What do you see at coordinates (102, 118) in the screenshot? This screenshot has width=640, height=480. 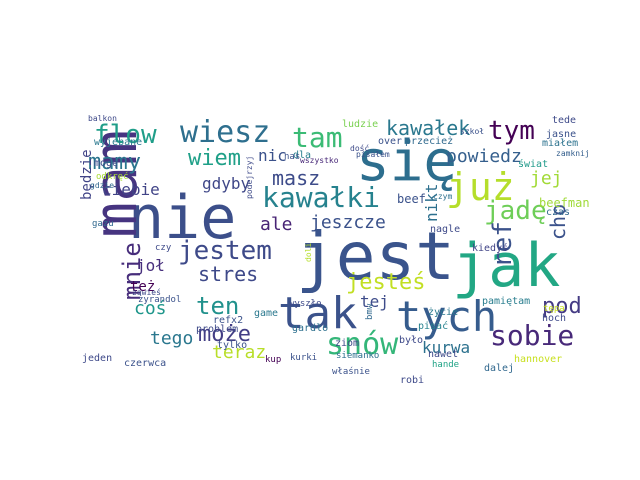 I see `word: balkon` at bounding box center [102, 118].